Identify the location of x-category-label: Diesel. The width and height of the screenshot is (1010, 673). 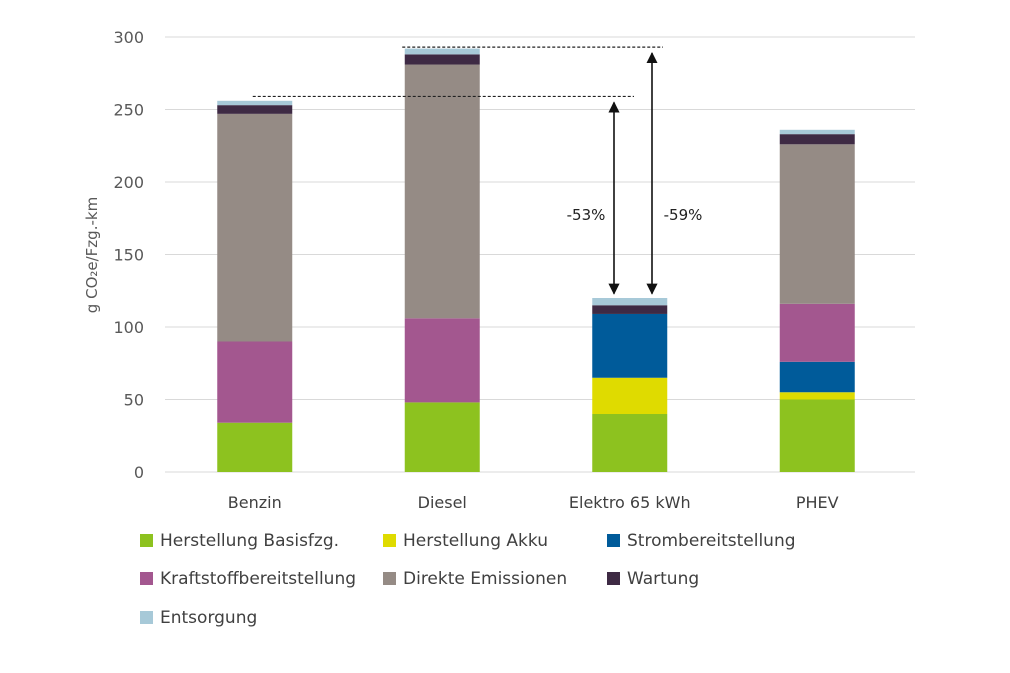
(442, 502).